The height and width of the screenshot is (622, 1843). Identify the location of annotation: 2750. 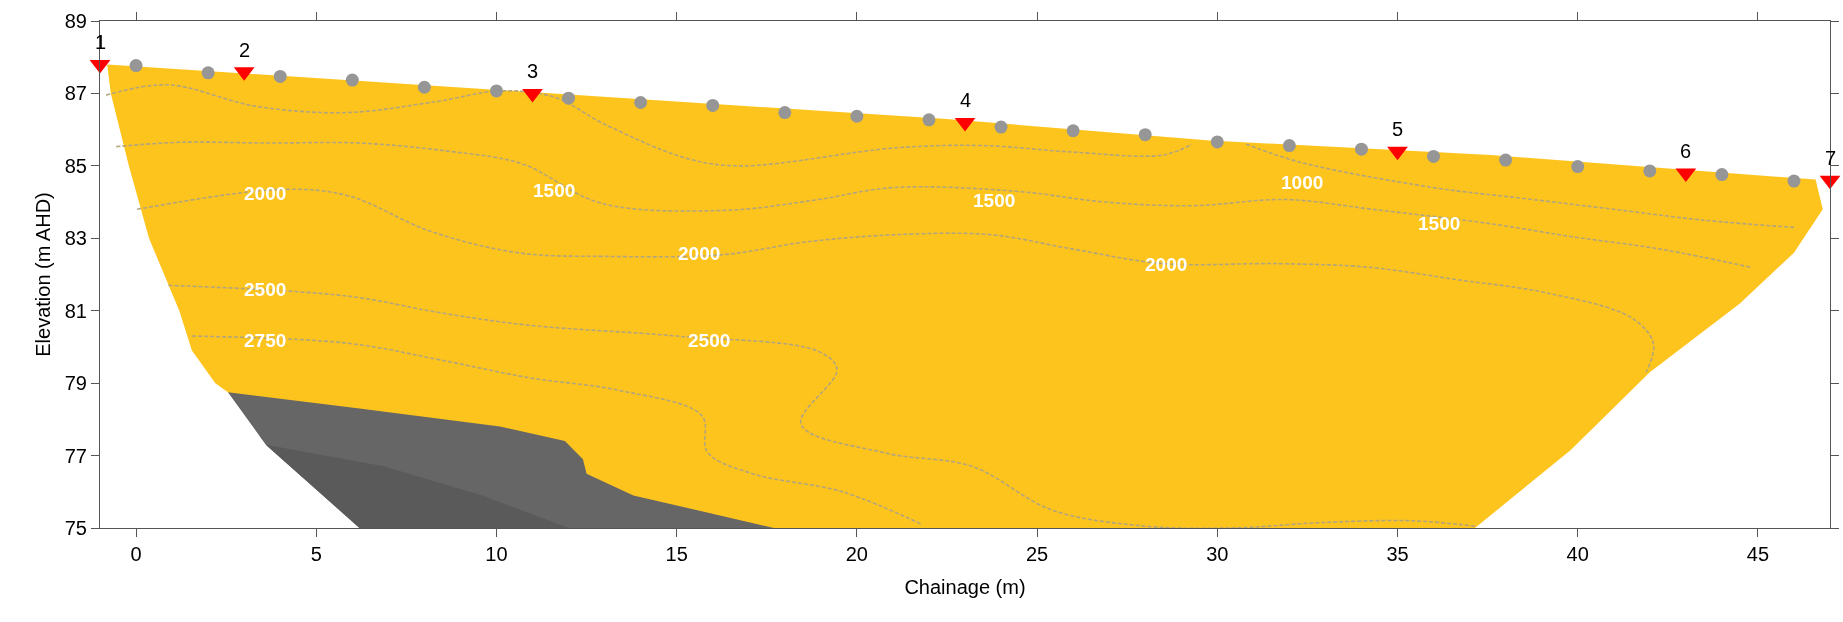
(265, 340).